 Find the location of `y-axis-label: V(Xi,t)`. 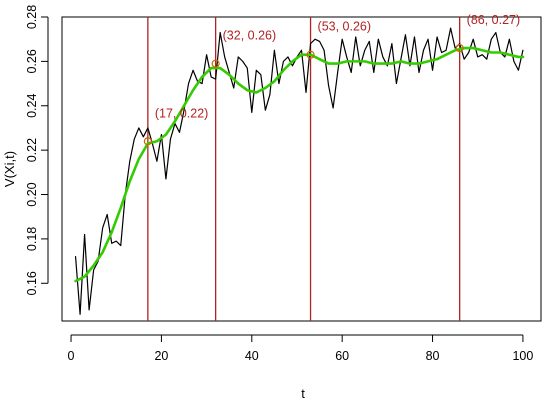

y-axis-label: V(Xi,t) is located at coordinates (9, 169).